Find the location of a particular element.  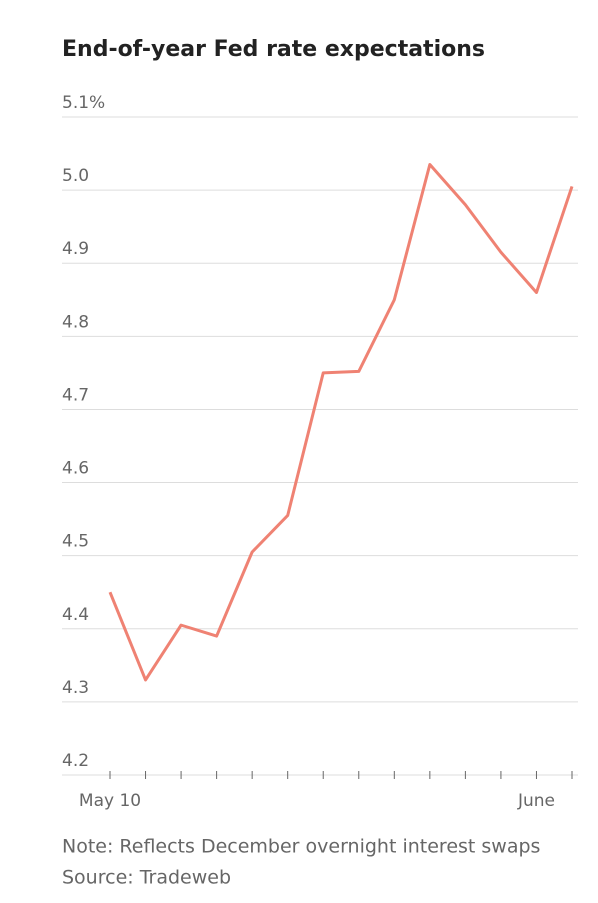

y-tick-label: 4.4 is located at coordinates (75, 615).